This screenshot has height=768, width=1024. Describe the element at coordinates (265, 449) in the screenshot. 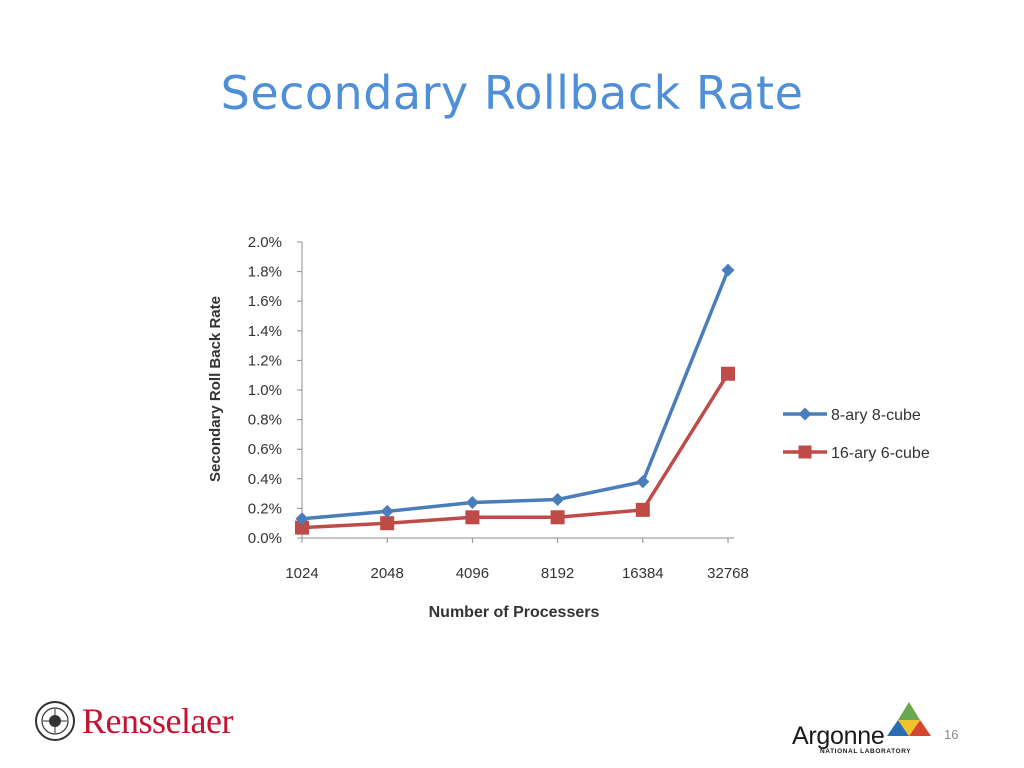

I see `y-tick-label: 0.6%` at that location.